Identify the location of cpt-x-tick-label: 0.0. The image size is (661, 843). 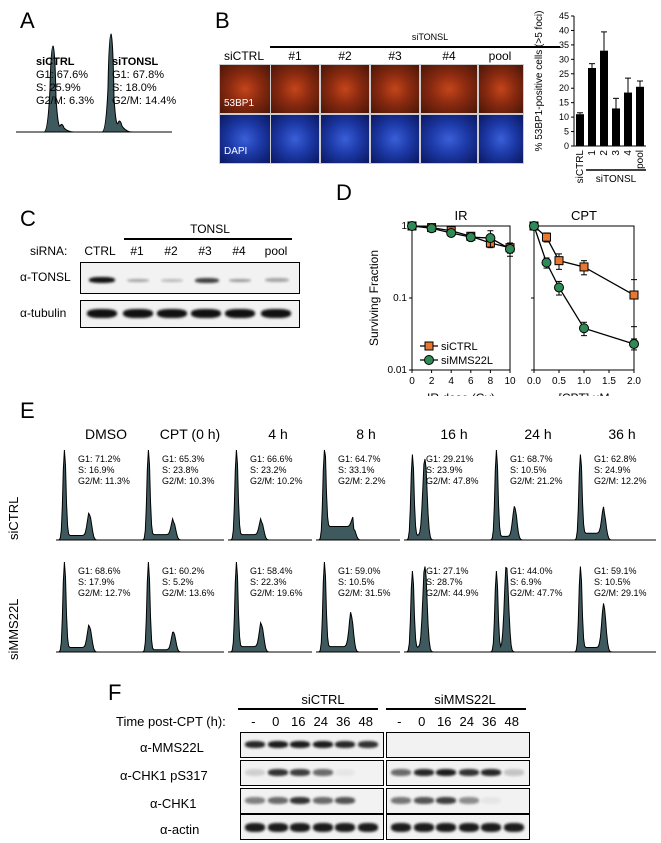
(534, 381).